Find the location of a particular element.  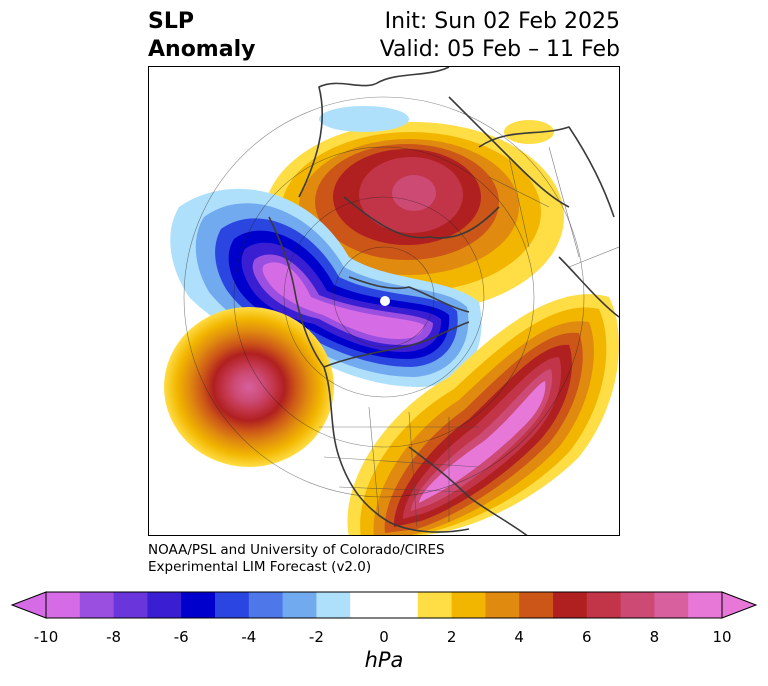

colorbar-tick-label: 0 is located at coordinates (384, 637).